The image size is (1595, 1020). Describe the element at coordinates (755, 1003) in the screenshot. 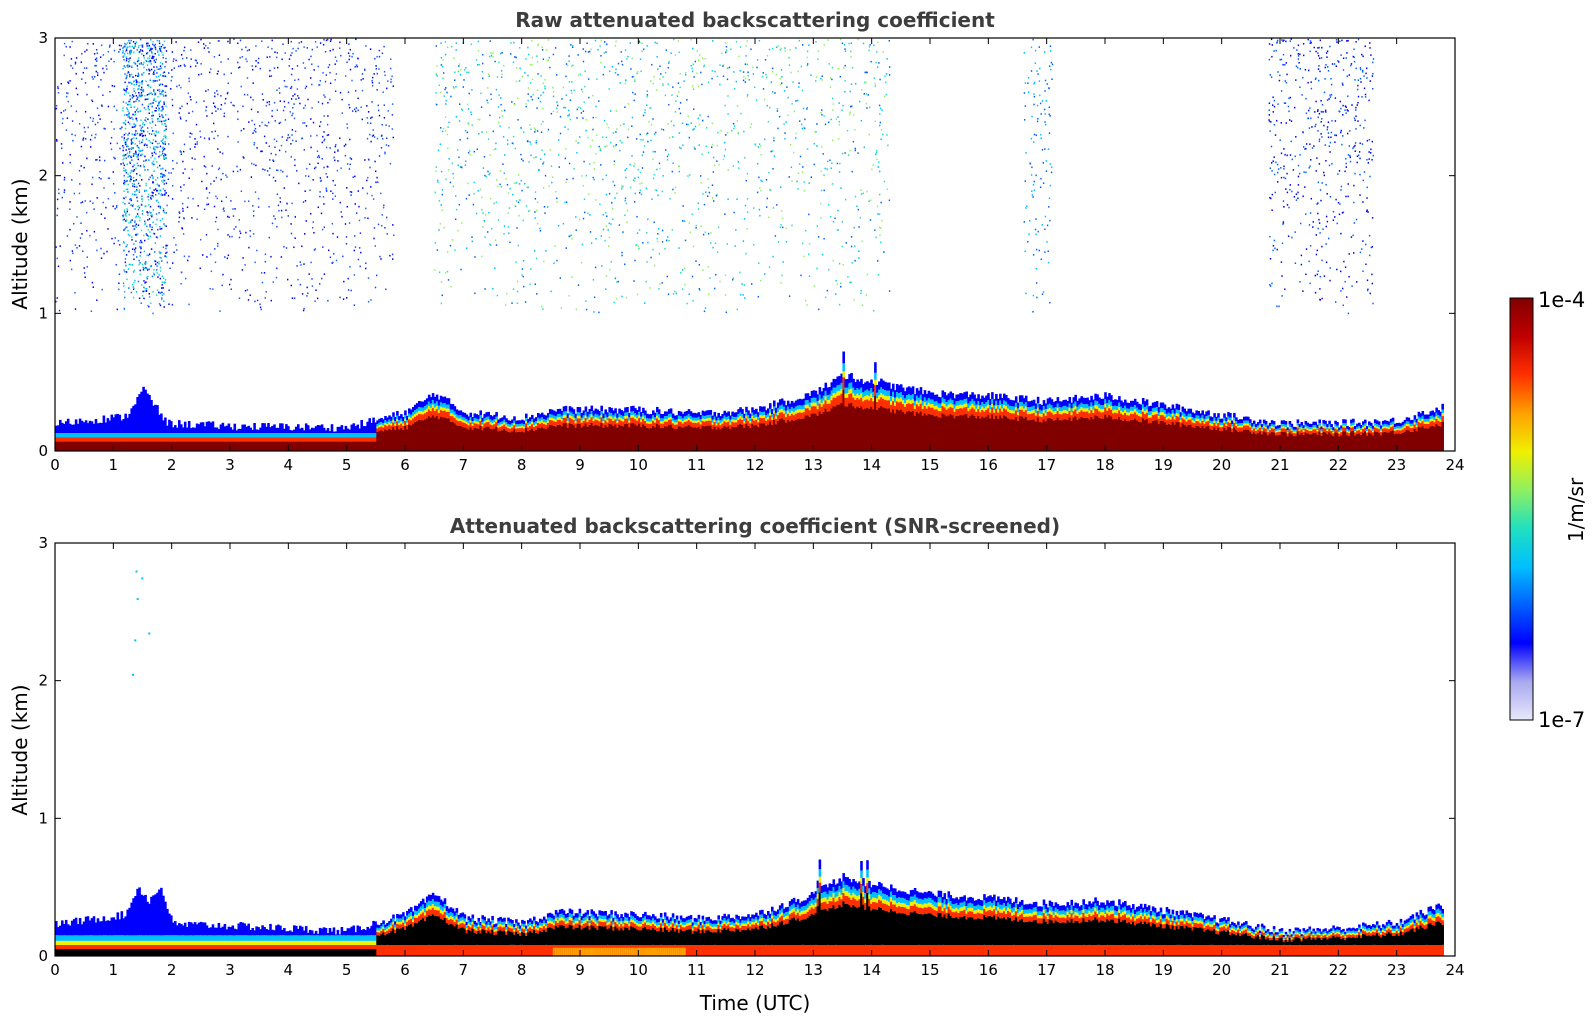

I see `bottom-x-axis-label: Time (UTC)` at that location.